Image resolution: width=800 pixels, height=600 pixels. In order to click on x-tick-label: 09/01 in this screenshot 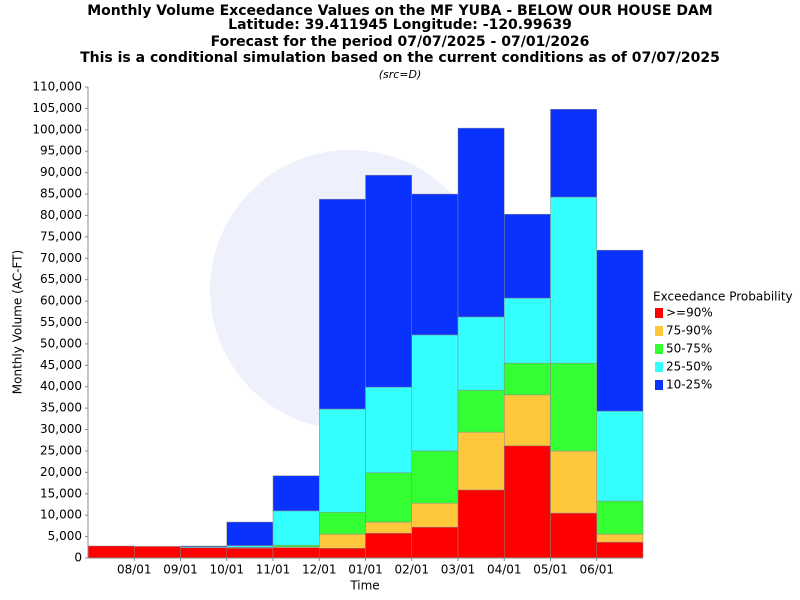, I will do `click(180, 570)`.